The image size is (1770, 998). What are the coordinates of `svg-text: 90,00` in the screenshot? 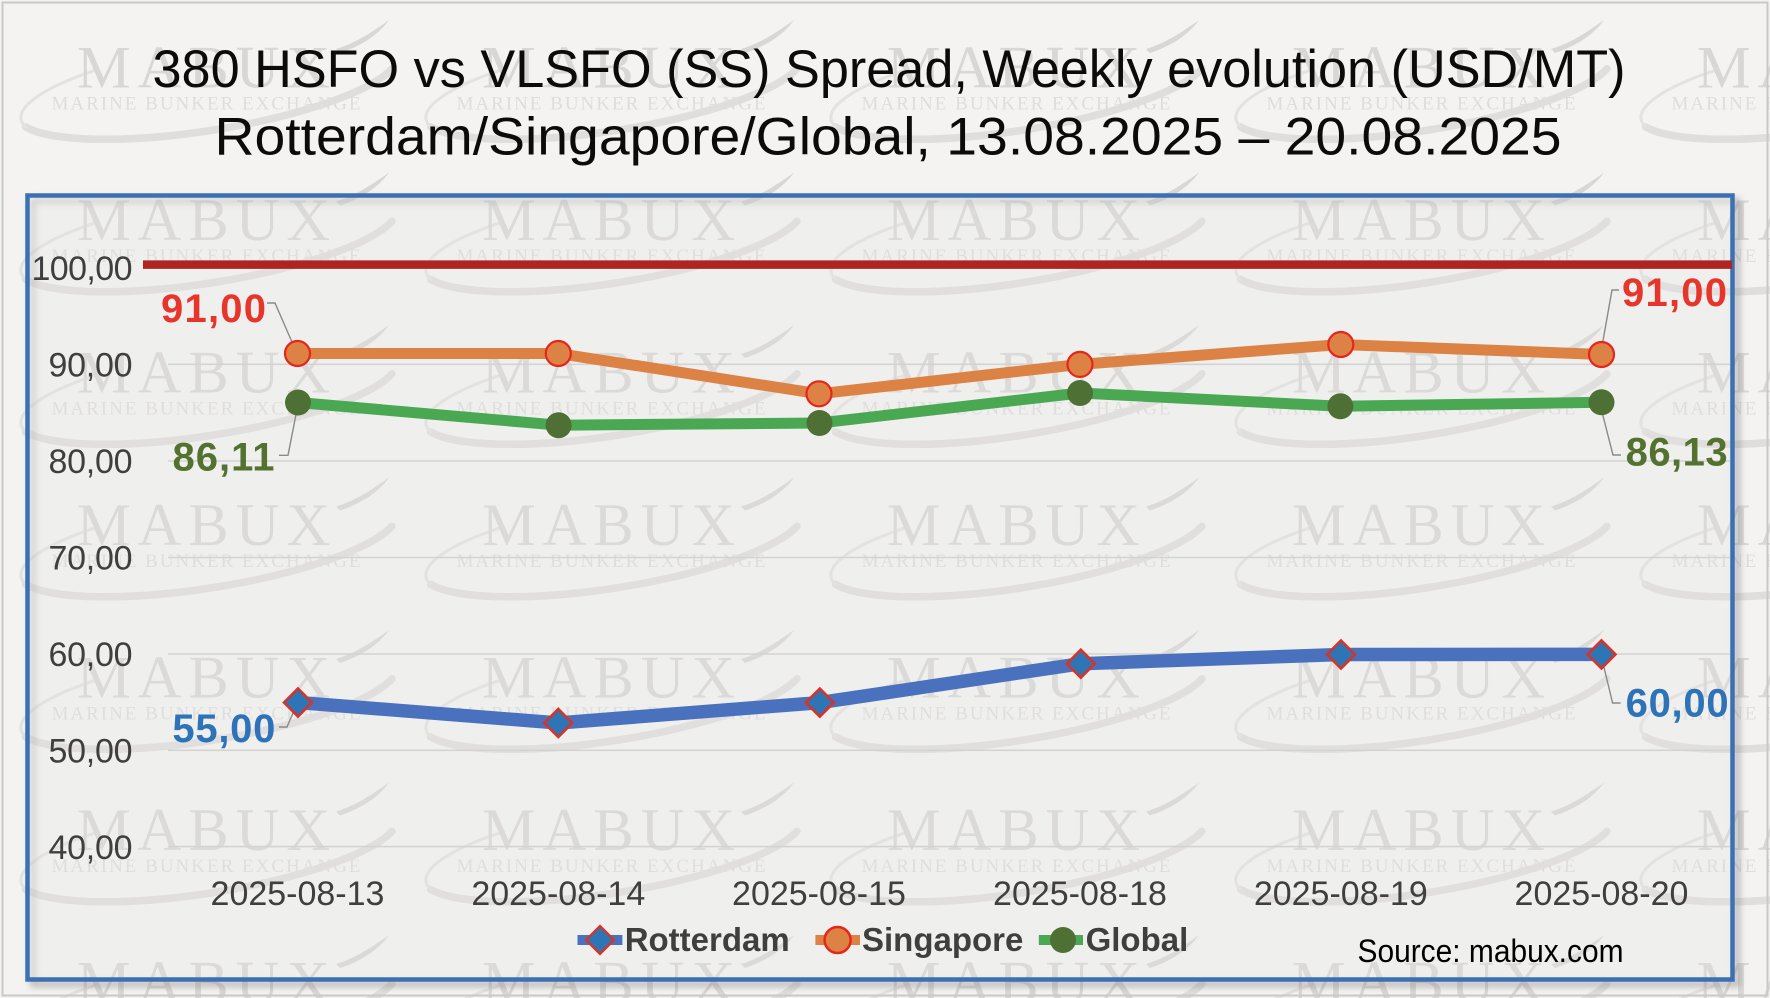 It's located at (91, 366).